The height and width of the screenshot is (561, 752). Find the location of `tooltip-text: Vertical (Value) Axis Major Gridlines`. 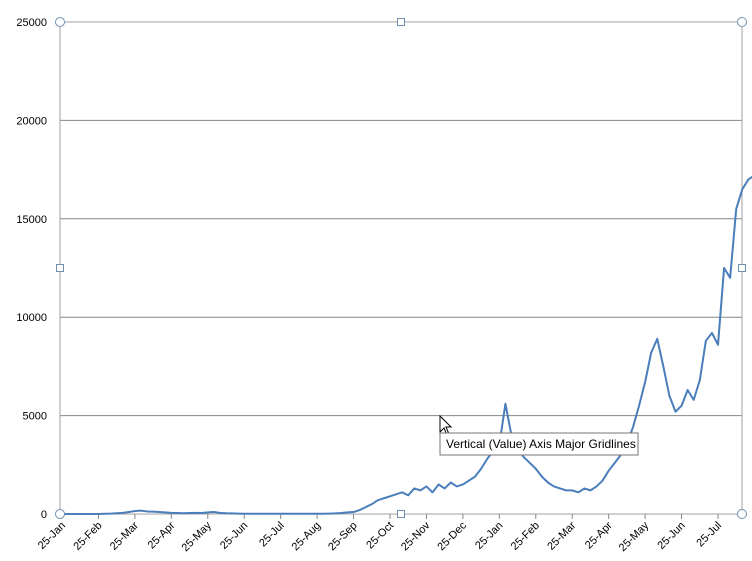

tooltip-text: Vertical (Value) Axis Major Gridlines is located at coordinates (541, 444).